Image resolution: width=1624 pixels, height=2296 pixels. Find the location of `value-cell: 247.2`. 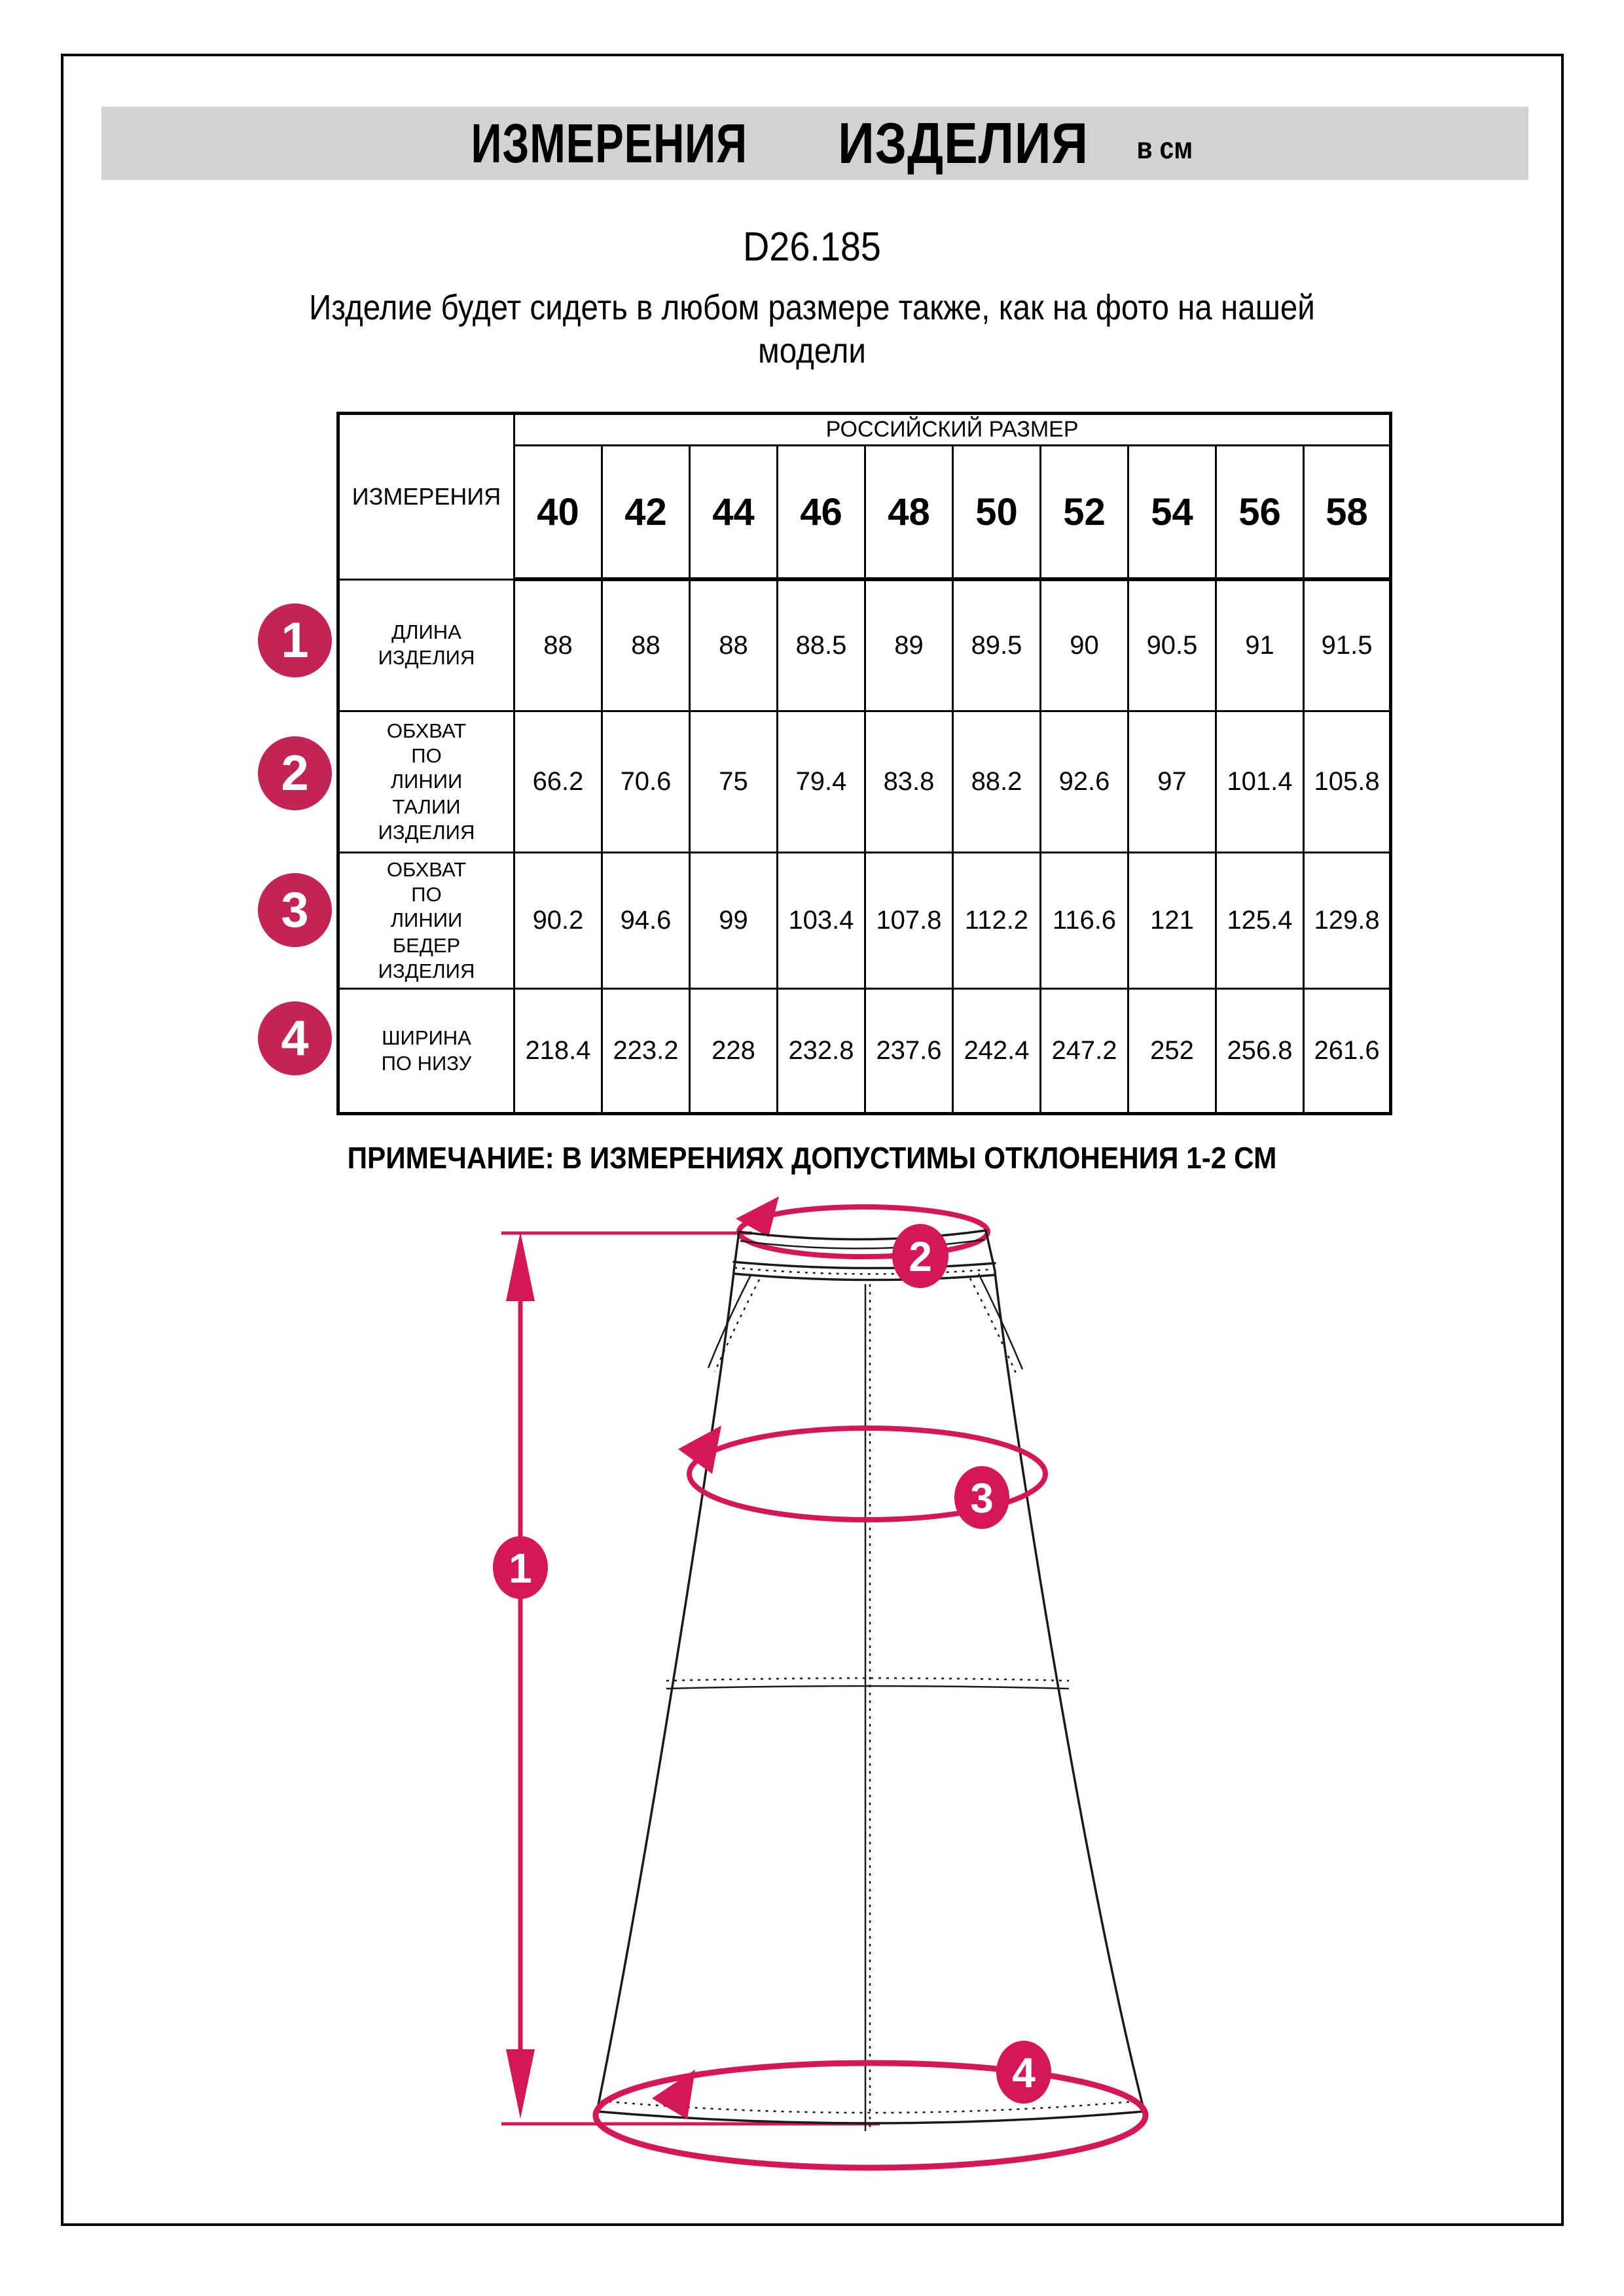

value-cell: 247.2 is located at coordinates (1084, 1051).